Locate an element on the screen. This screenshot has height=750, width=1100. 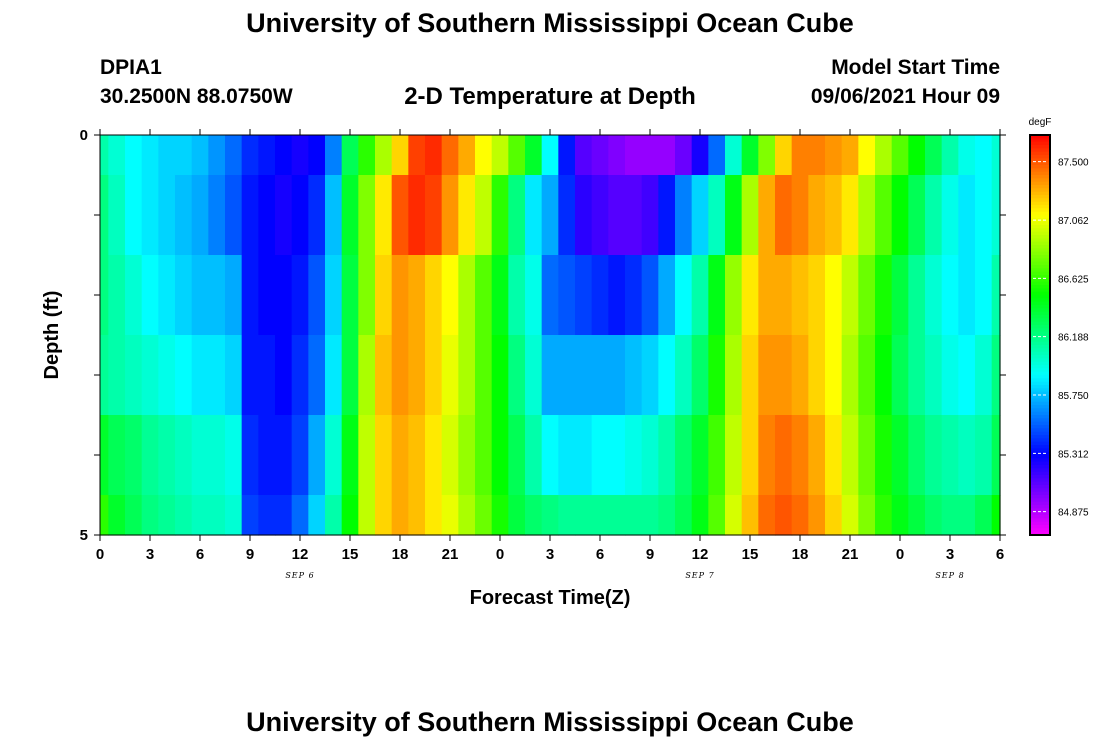
x-tick-label: 0 is located at coordinates (500, 554).